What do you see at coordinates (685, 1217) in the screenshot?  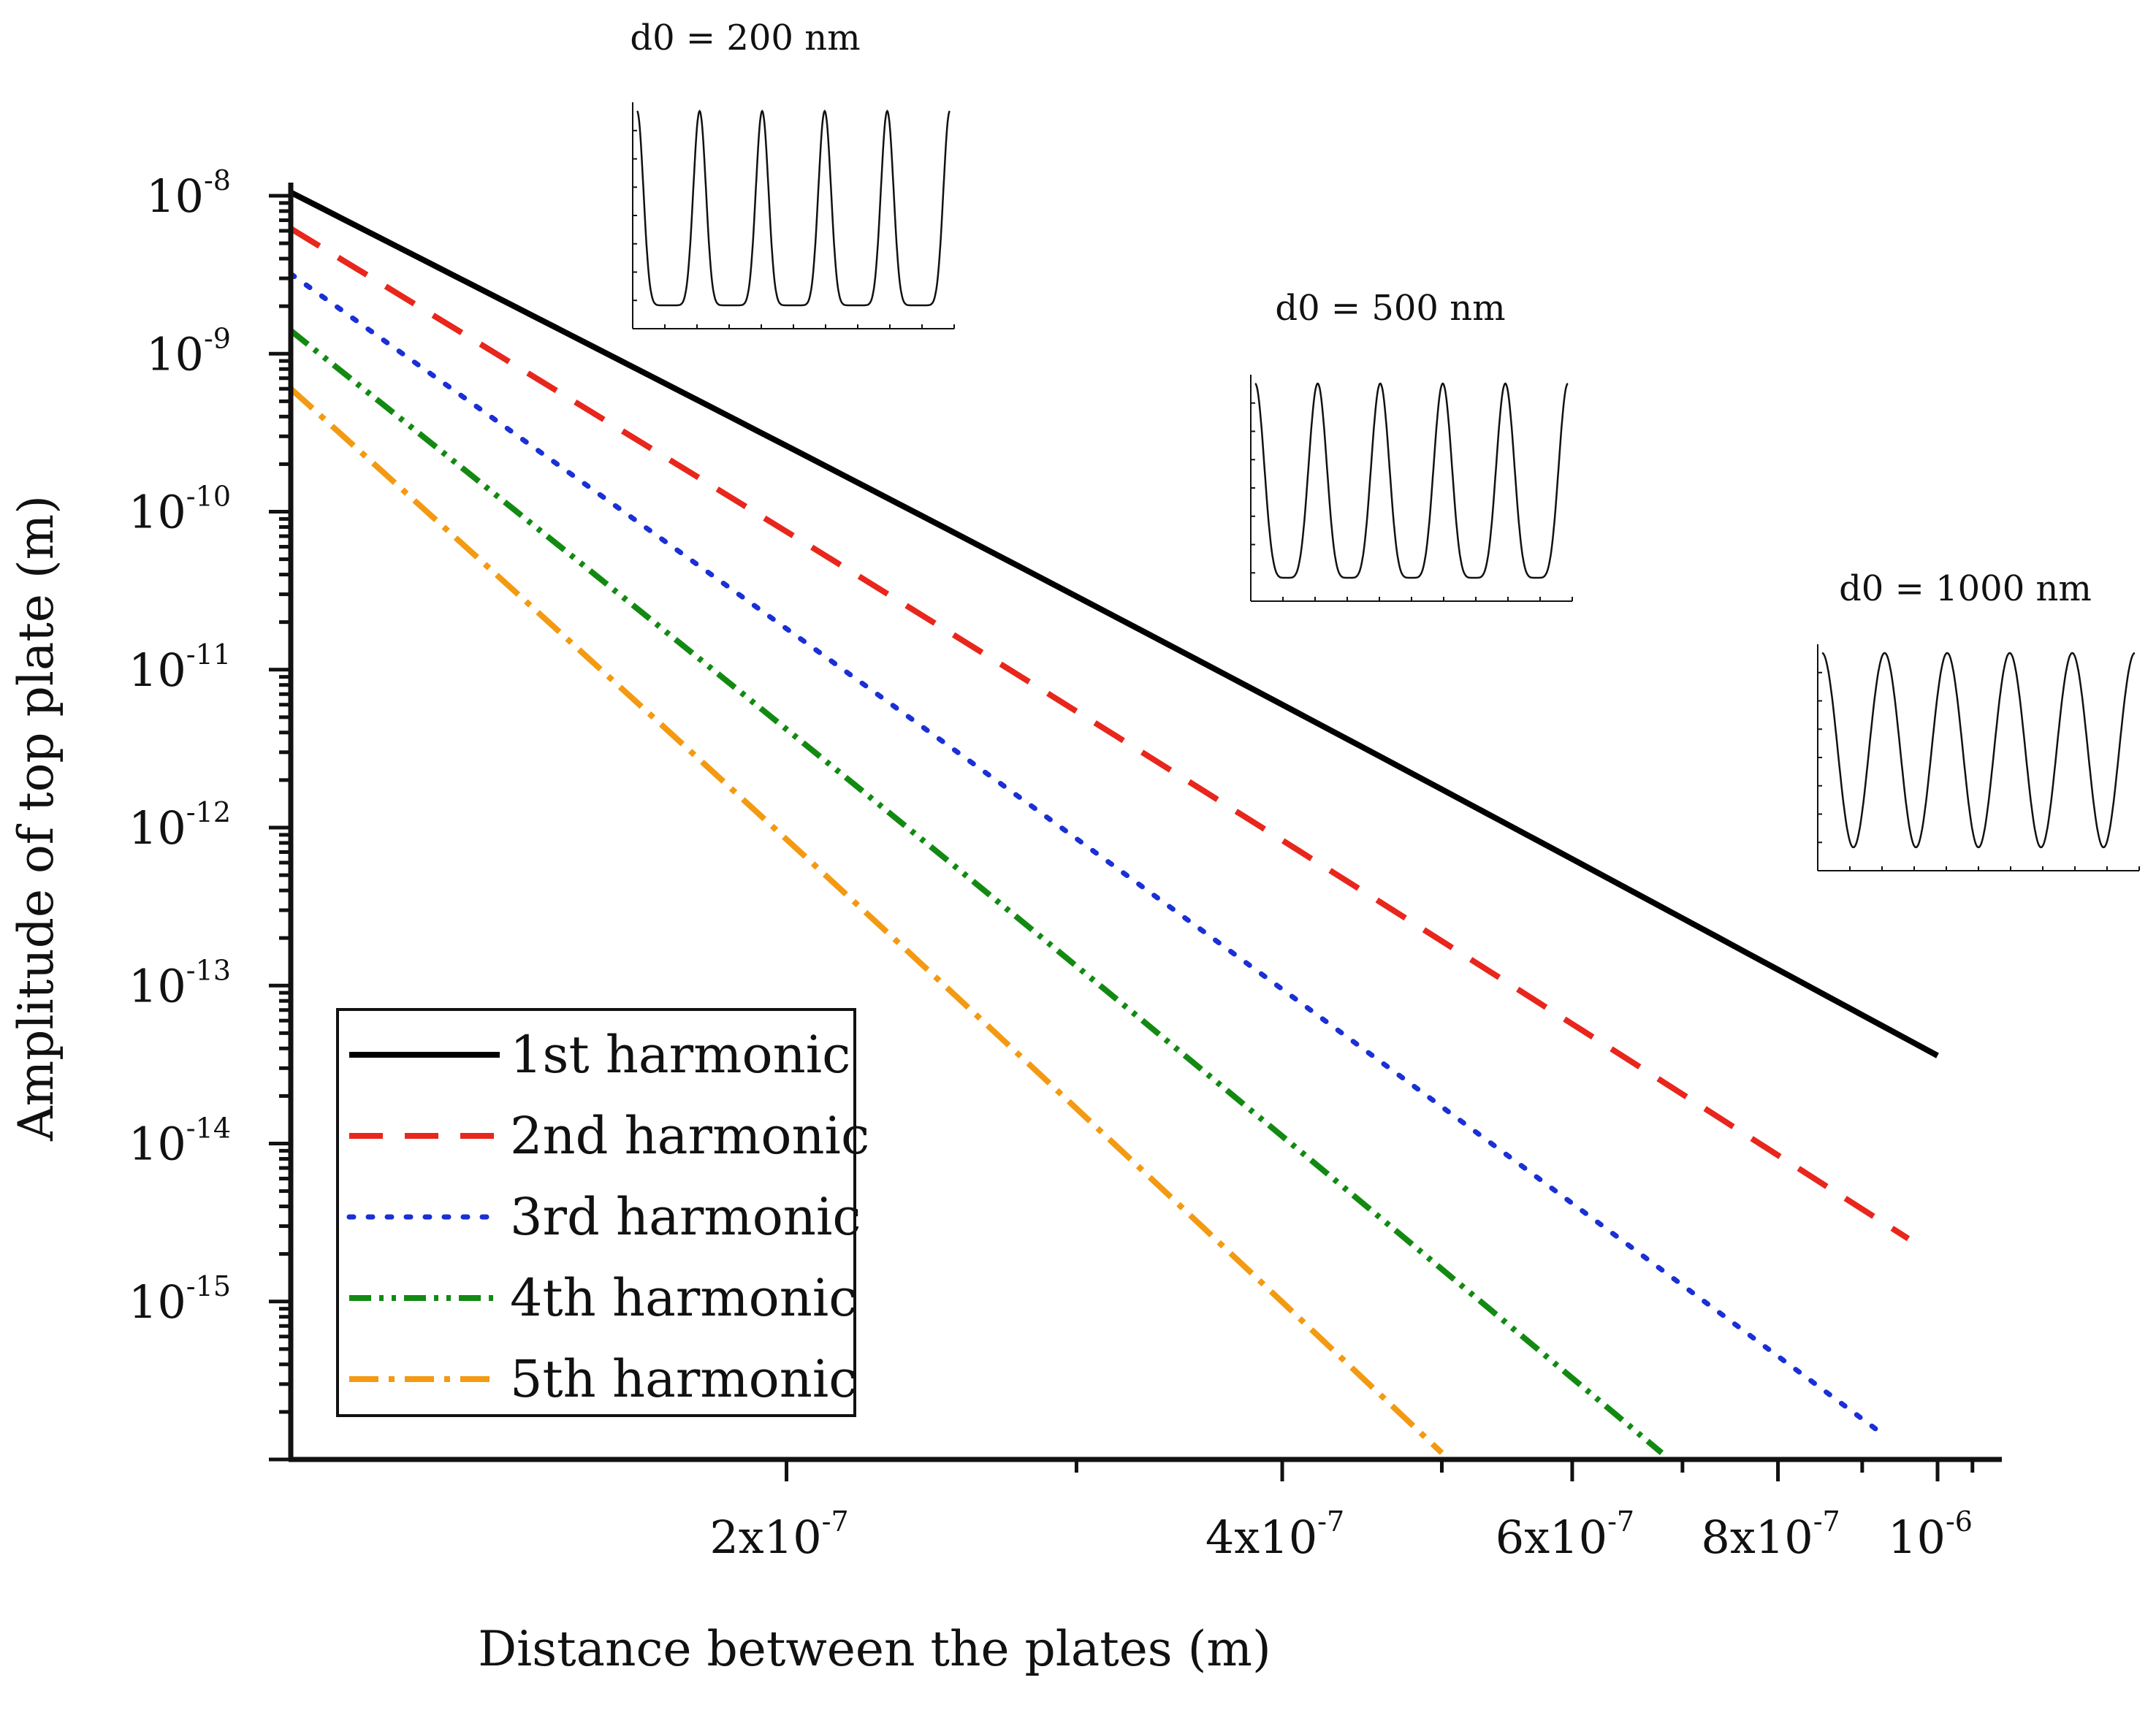 I see `legend-label-3: 3rd harmonic` at bounding box center [685, 1217].